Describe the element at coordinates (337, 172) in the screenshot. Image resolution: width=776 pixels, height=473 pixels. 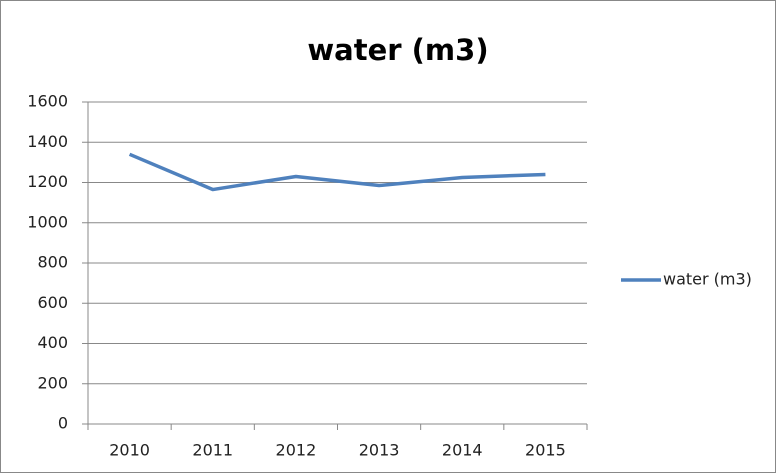
I see `data-line` at that location.